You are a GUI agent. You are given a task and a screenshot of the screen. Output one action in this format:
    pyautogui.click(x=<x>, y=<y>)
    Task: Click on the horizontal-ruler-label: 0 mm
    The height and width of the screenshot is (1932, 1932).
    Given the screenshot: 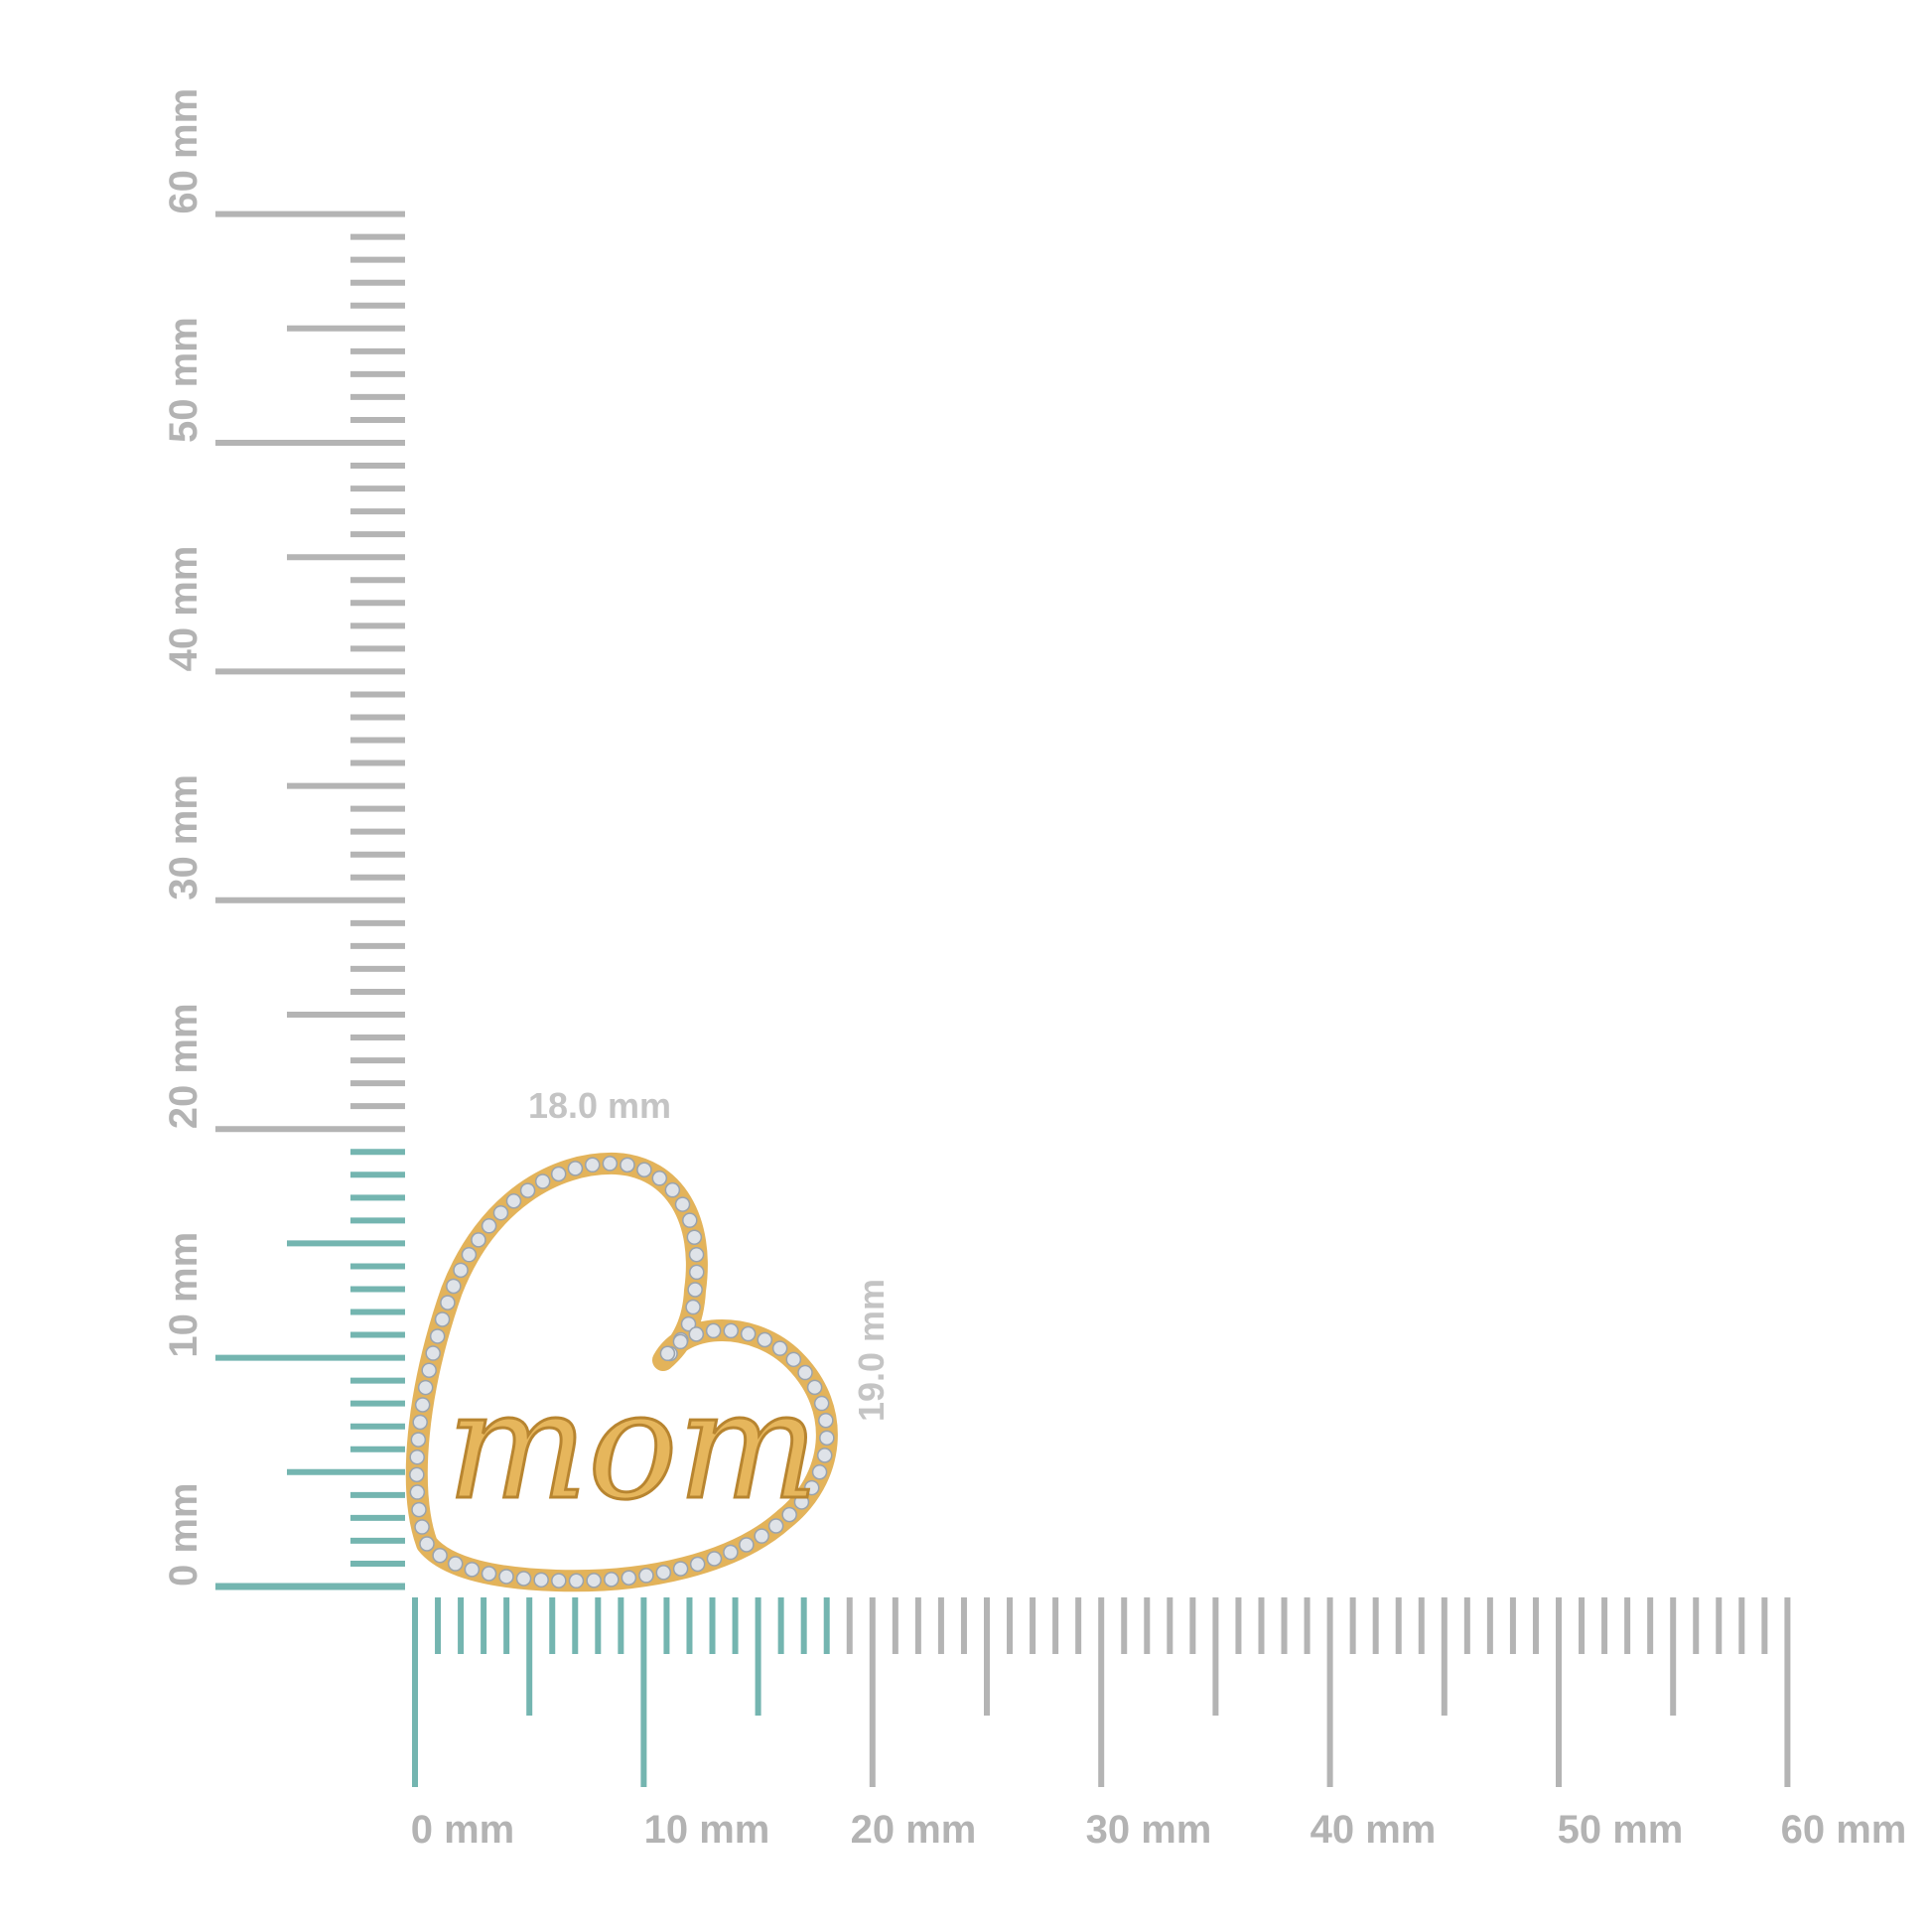 What is the action you would take?
    pyautogui.click(x=463, y=1830)
    